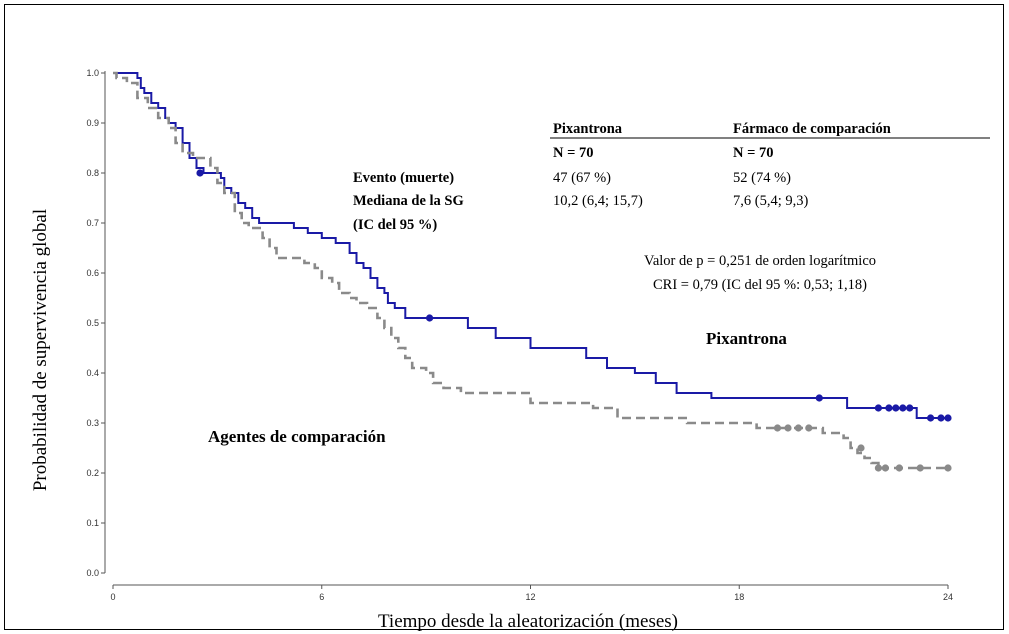 This screenshot has height=634, width=1009. I want to click on y-tick-label: 0.5, so click(92, 323).